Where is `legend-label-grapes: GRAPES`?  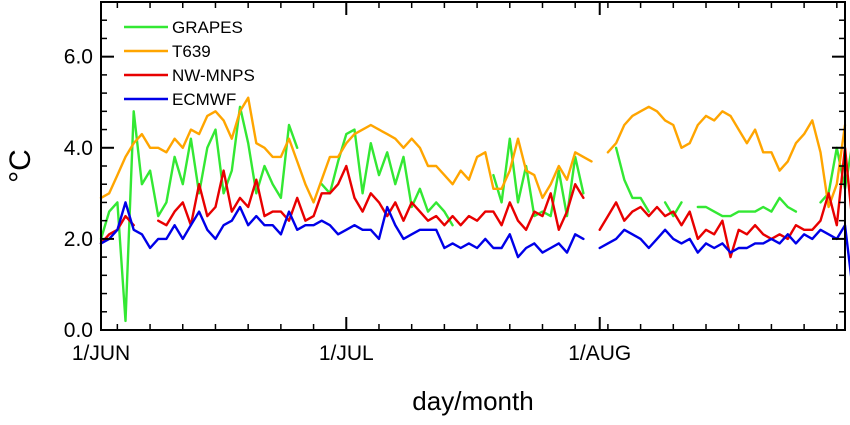 legend-label-grapes: GRAPES is located at coordinates (207, 27).